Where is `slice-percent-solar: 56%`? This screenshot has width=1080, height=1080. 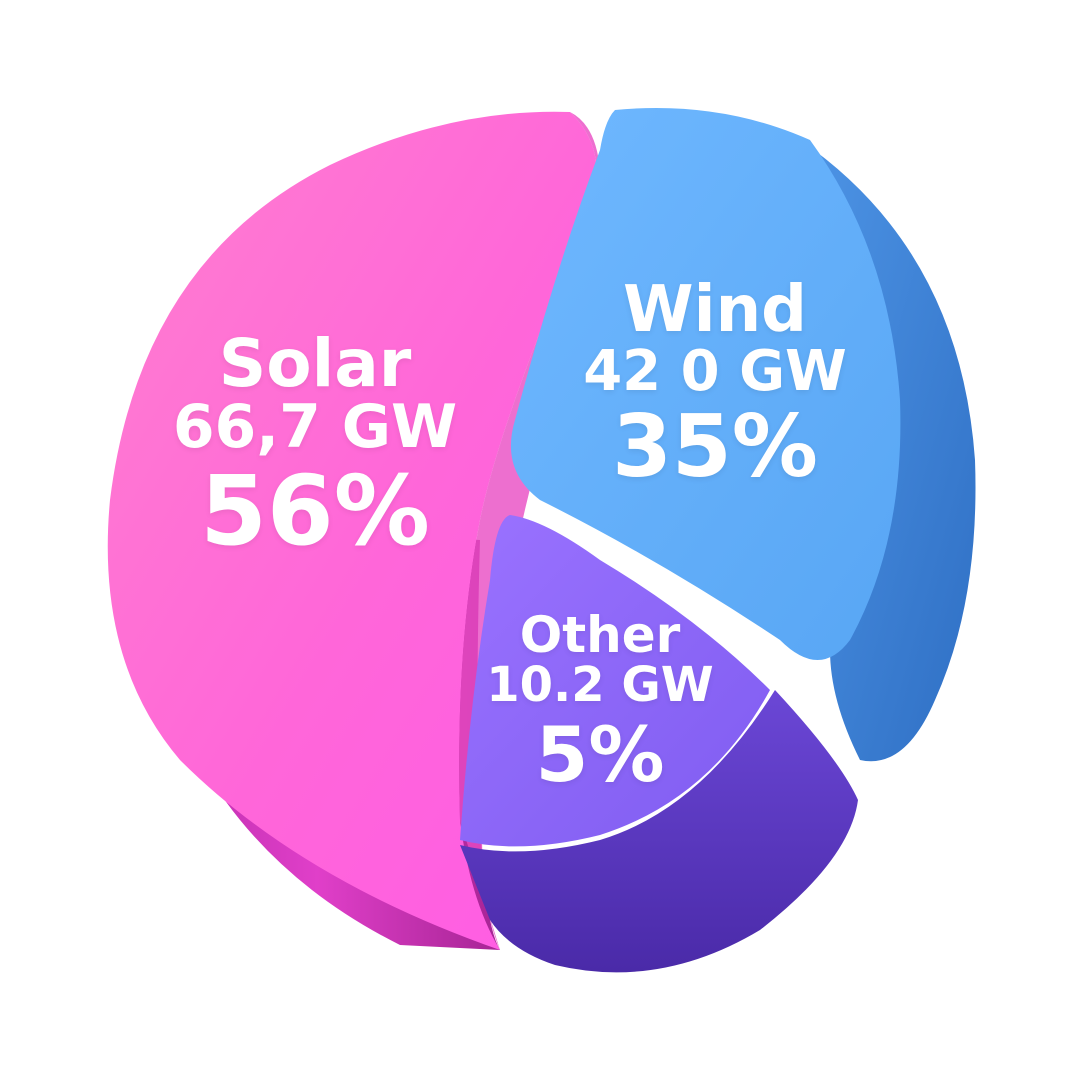 slice-percent-solar: 56% is located at coordinates (315, 510).